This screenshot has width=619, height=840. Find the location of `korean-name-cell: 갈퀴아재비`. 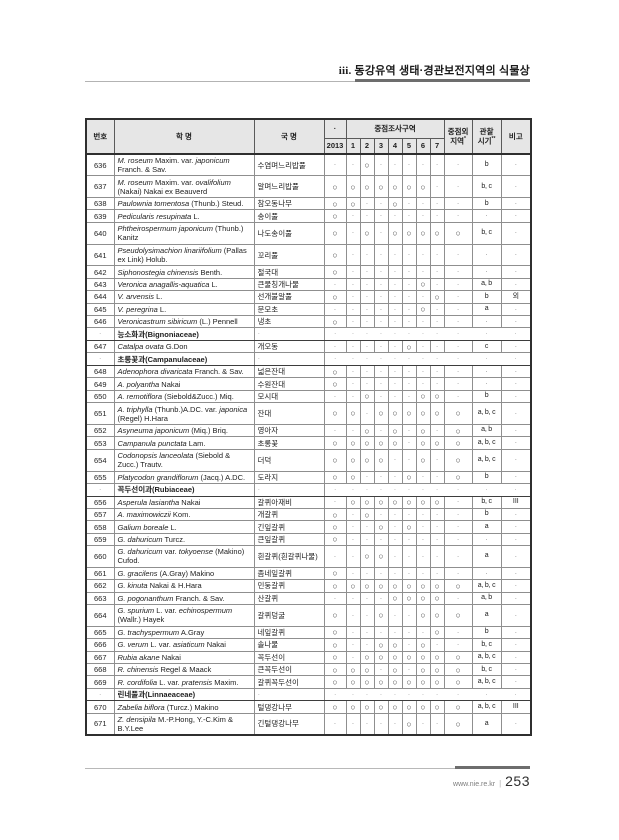

korean-name-cell: 갈퀴아재비 is located at coordinates (289, 502).